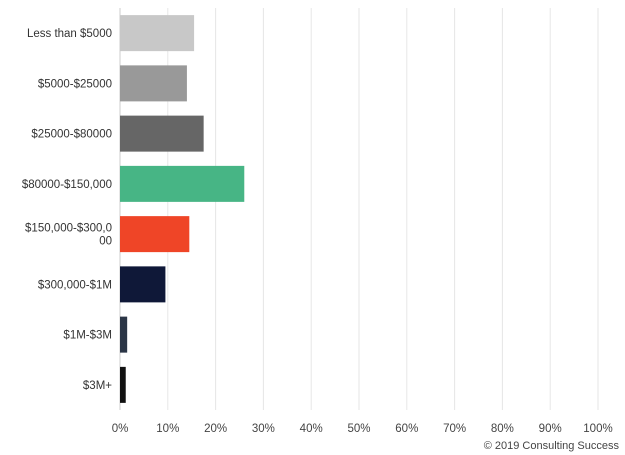 The width and height of the screenshot is (625, 455). Describe the element at coordinates (68, 235) in the screenshot. I see `category-label: $150,000-$300,0 00` at that location.